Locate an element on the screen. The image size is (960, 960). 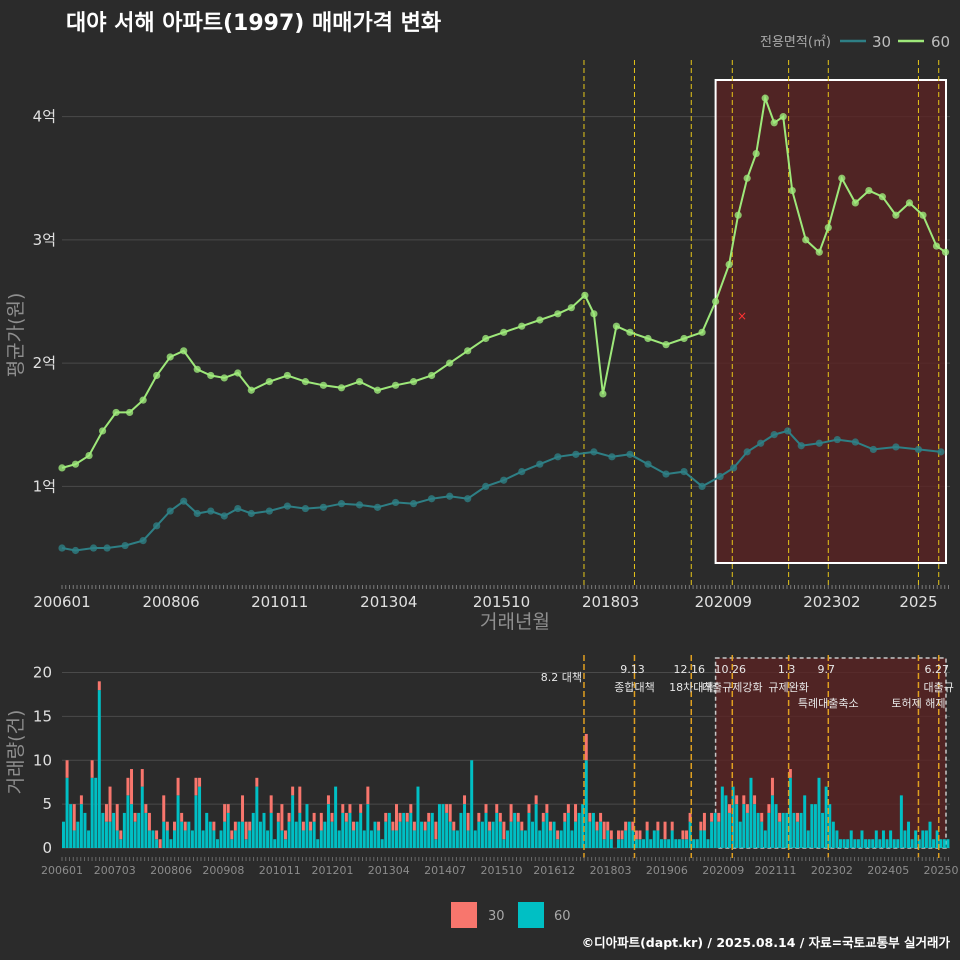
volume-y-tick-label: 20 is located at coordinates (42, 673).